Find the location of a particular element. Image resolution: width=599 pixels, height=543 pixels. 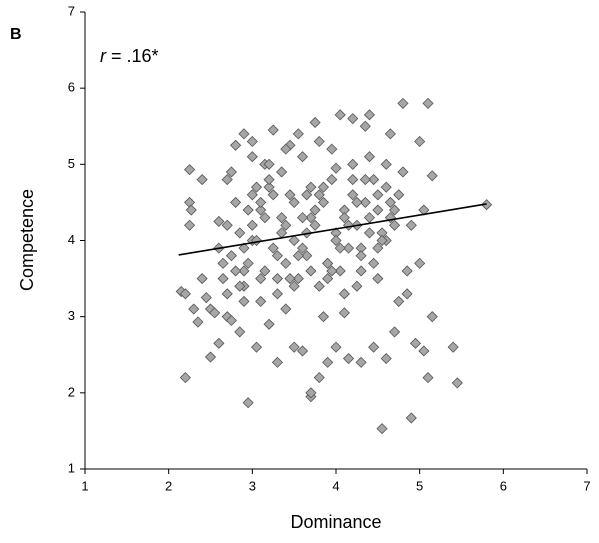

y-tick-label: 7 is located at coordinates (71, 10).